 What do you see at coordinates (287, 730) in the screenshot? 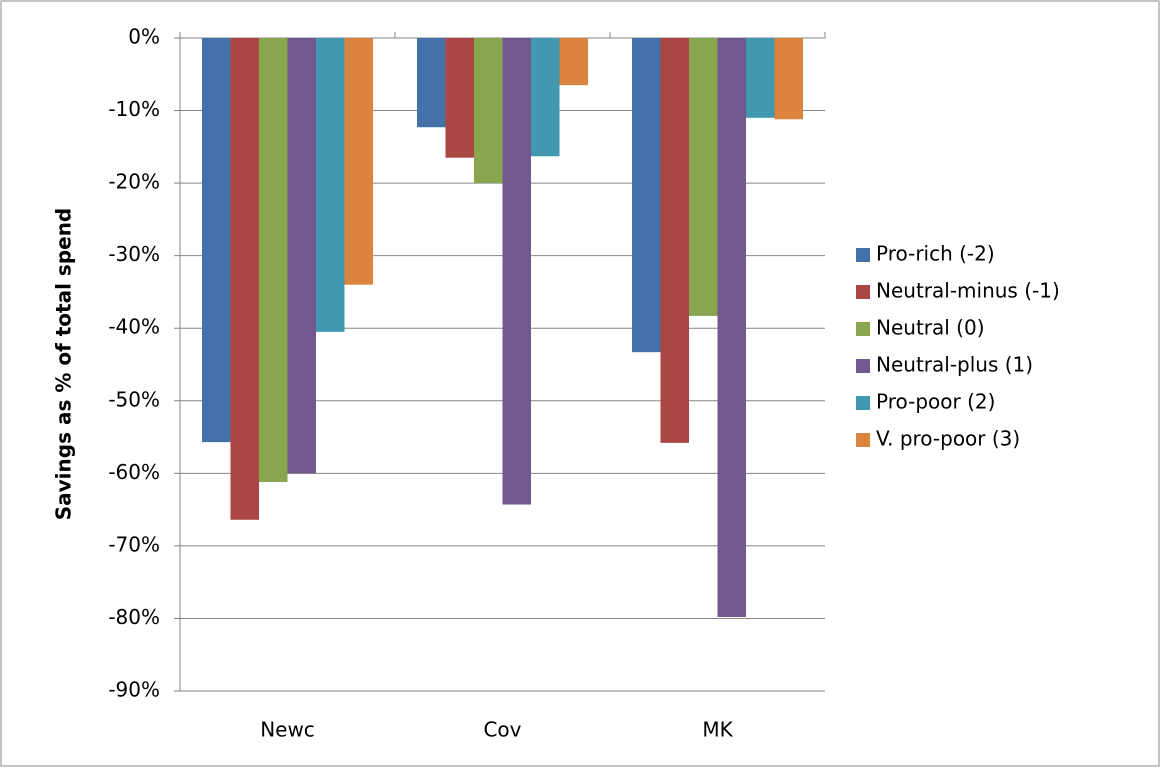
I see `x-tick-label: Newc` at bounding box center [287, 730].